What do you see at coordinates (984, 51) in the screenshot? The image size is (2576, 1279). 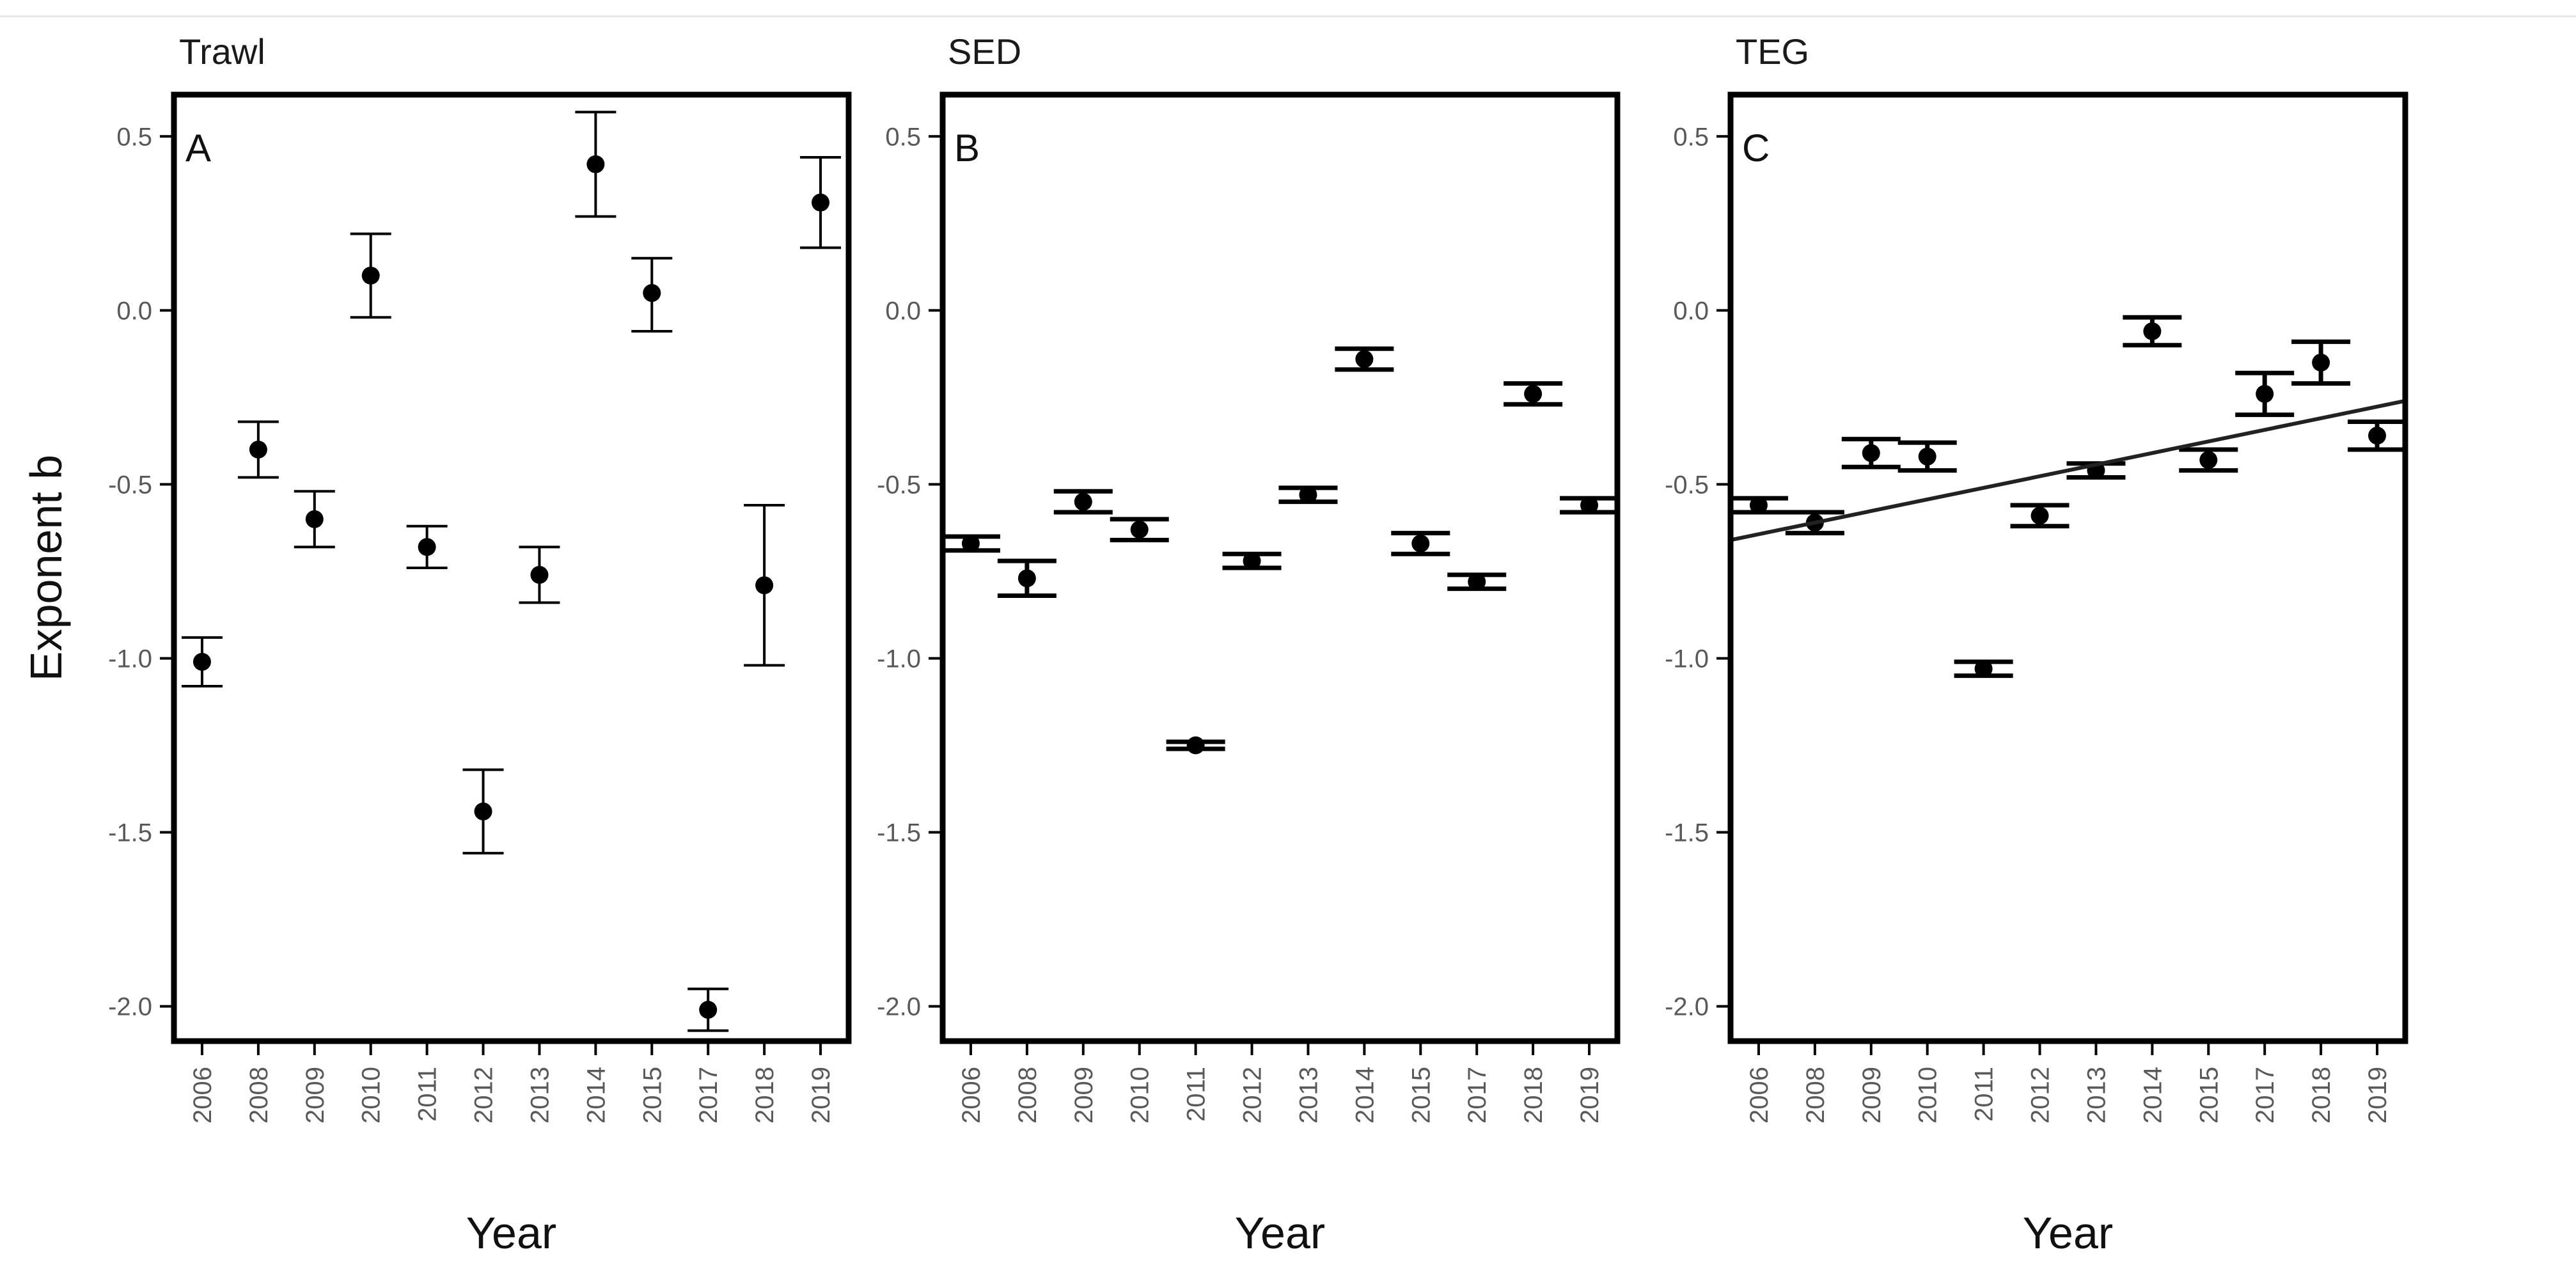 I see `panel-title: SED` at bounding box center [984, 51].